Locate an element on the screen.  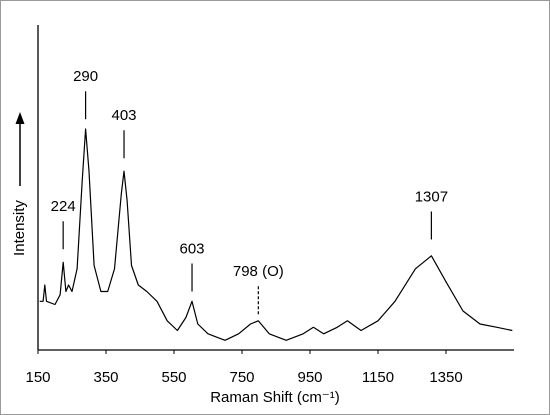
x-axis-label: Raman Shift (cm⁻¹) is located at coordinates (275, 397).